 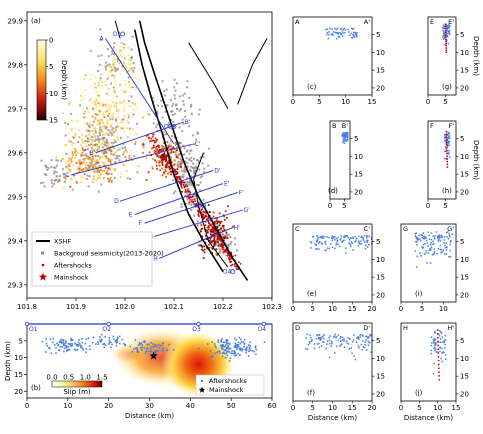 What do you see at coordinates (380, 295) in the screenshot?
I see `y-tick-label: 20` at bounding box center [380, 295].